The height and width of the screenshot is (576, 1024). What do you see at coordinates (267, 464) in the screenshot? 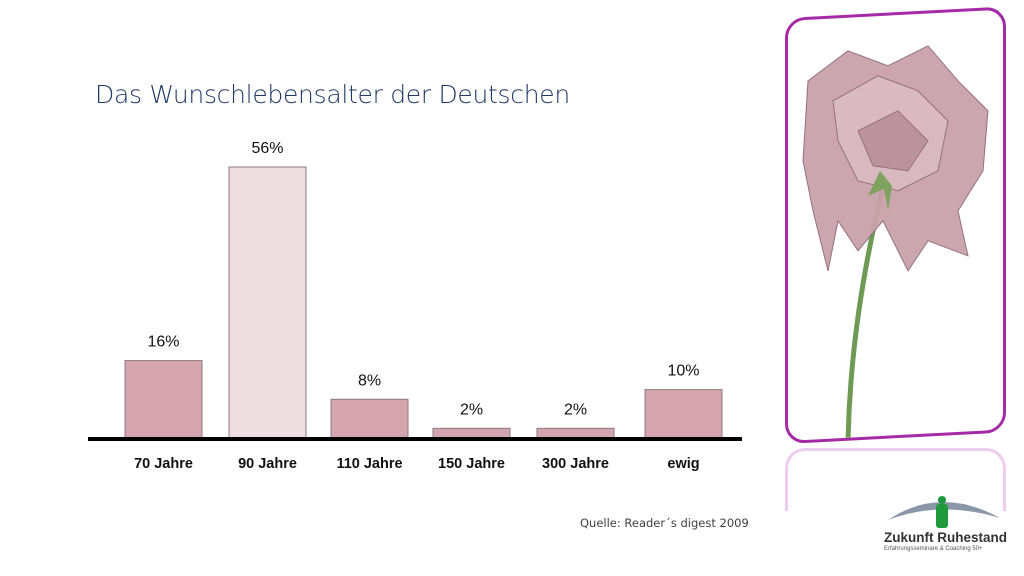
I see `x-tick-label: 90 Jahre` at bounding box center [267, 464].